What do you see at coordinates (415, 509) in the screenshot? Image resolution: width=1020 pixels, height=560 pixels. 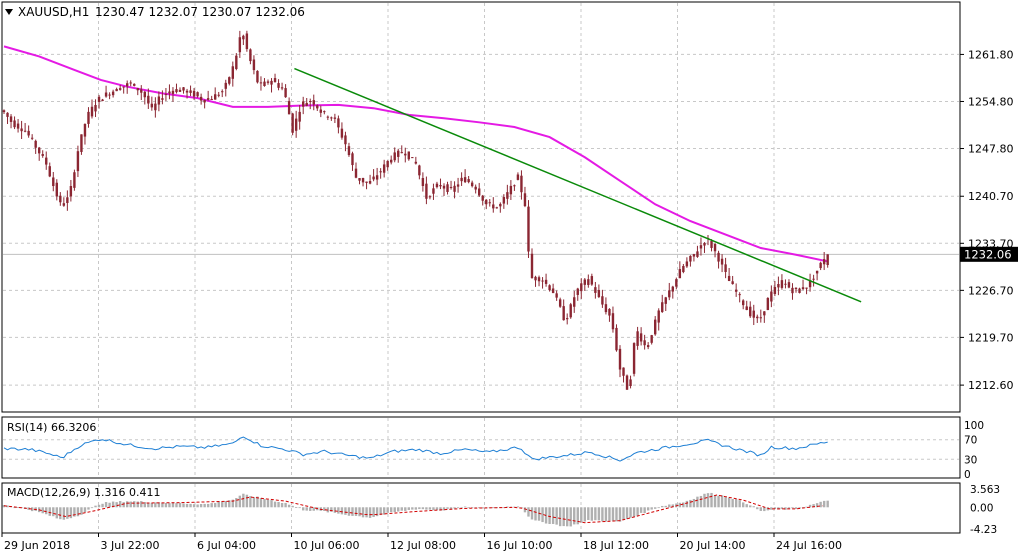 I see `macd-layer` at bounding box center [415, 509].